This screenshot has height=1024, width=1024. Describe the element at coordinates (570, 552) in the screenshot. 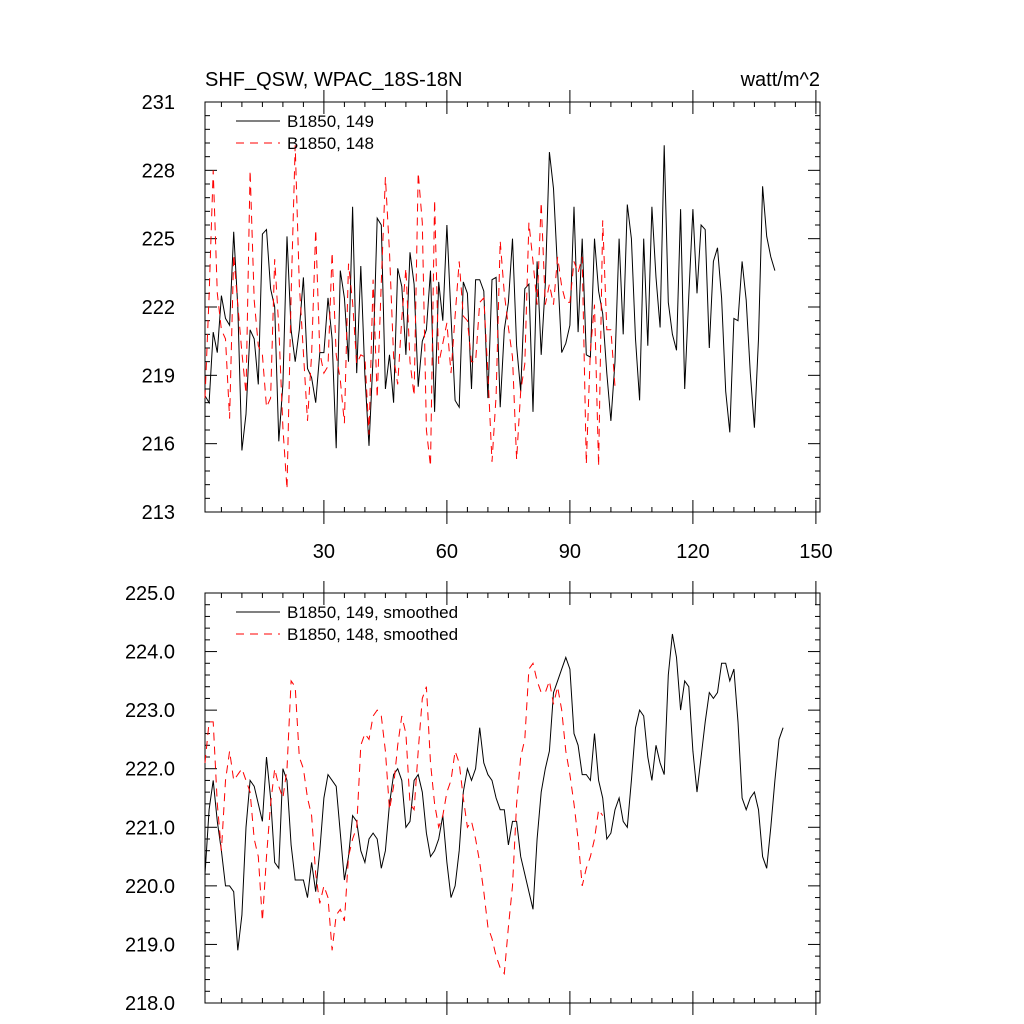

I see `top-xtick-label: 90` at that location.